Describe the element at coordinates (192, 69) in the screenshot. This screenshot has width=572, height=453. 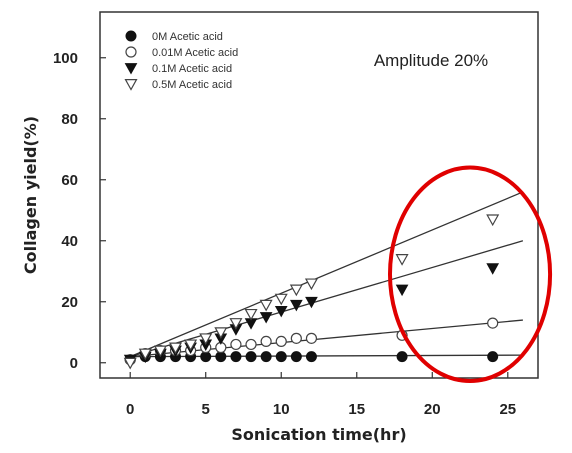
I see `legend-label: 0.1M Acetic acid` at that location.